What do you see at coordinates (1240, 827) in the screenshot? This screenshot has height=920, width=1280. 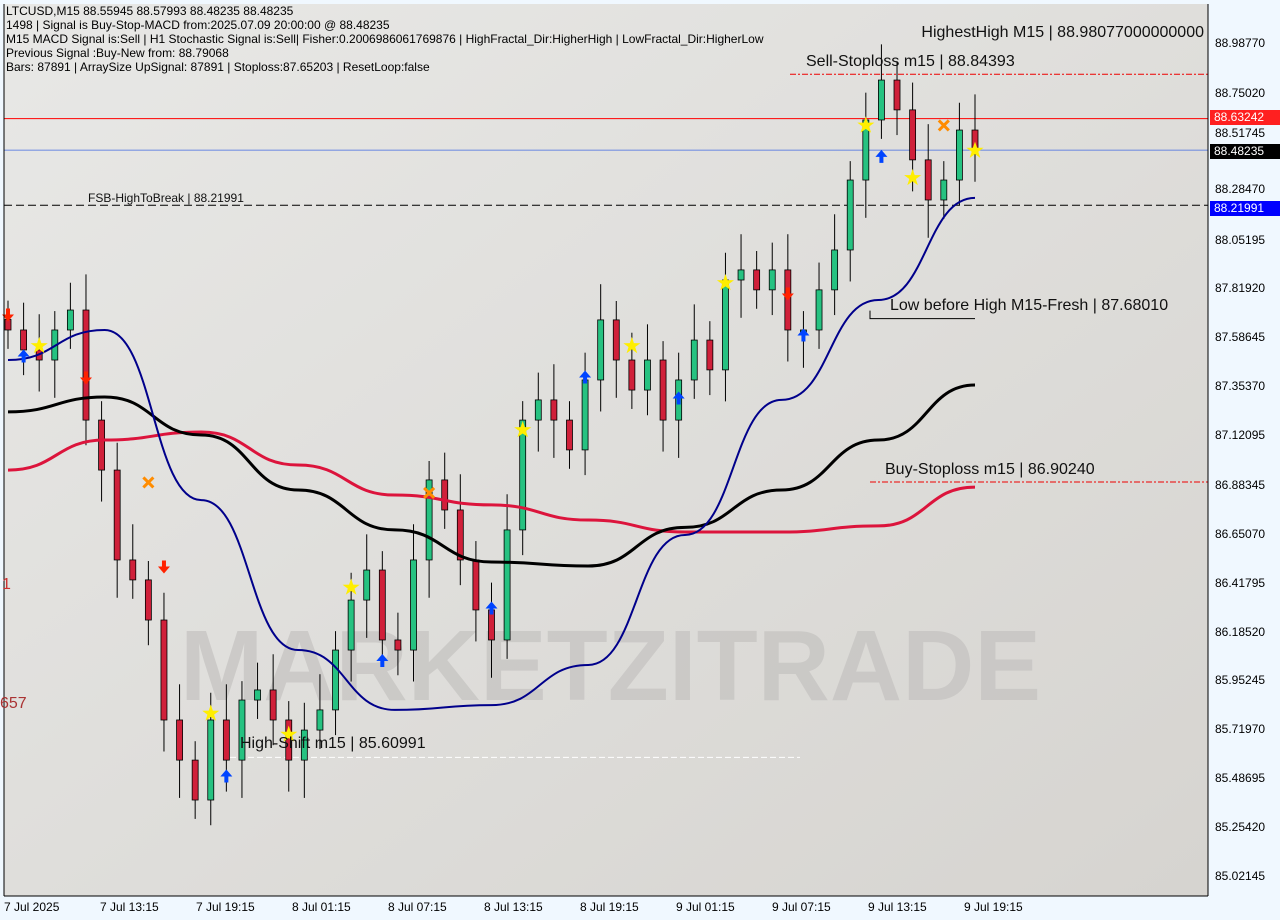 I see `y-tick-label: 85.25420` at bounding box center [1240, 827].